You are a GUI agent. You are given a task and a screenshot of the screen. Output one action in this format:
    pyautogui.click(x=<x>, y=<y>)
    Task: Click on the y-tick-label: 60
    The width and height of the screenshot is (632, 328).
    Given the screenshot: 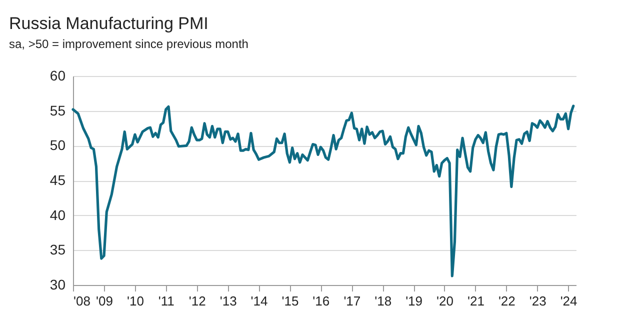 What is the action you would take?
    pyautogui.click(x=58, y=76)
    